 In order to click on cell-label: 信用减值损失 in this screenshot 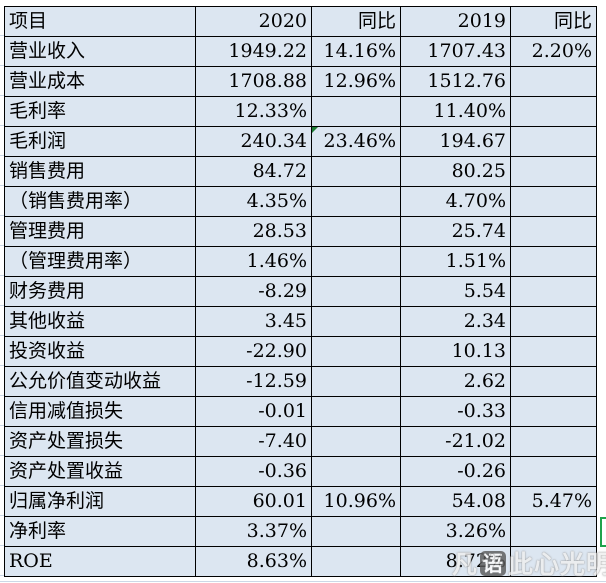, I will do `click(100, 411)`.